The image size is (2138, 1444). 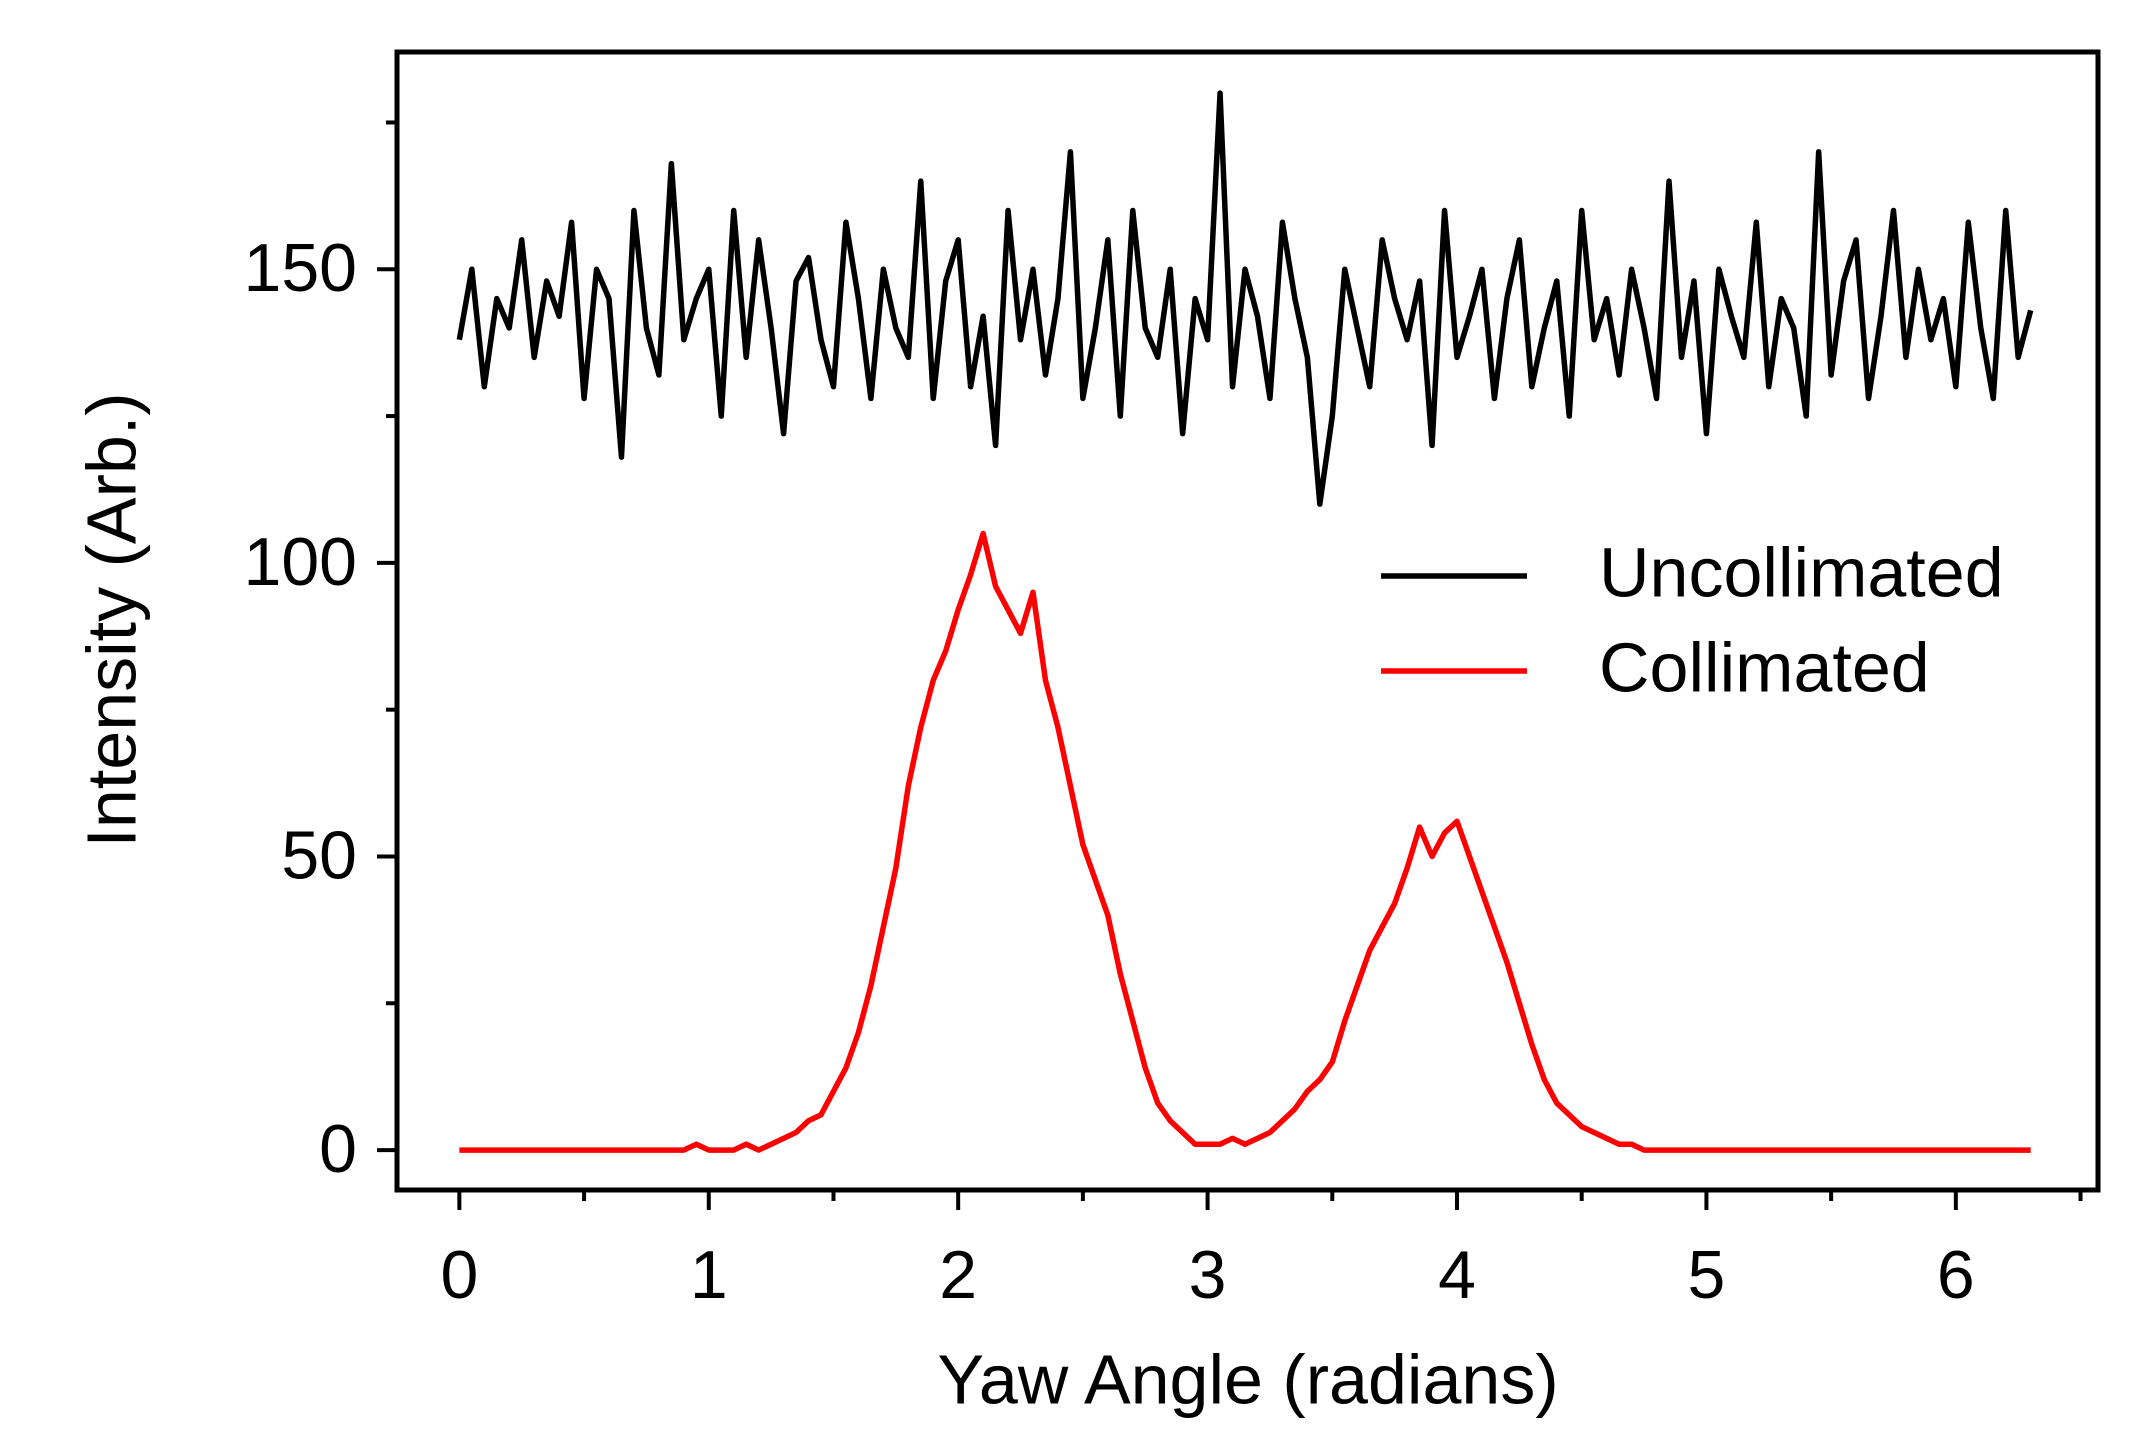 What do you see at coordinates (1457, 1275) in the screenshot?
I see `x-tick-label: 4` at bounding box center [1457, 1275].